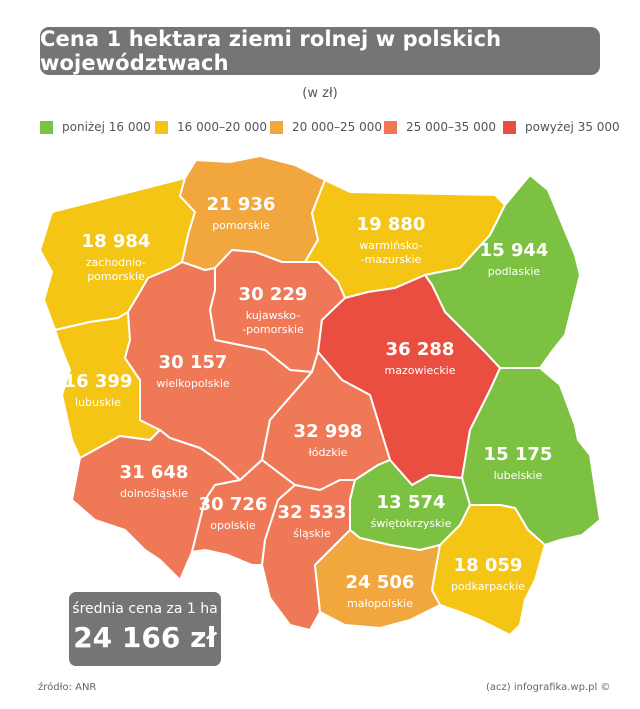  I want to click on region-name-lubuskie: lubuskie, so click(98, 402).